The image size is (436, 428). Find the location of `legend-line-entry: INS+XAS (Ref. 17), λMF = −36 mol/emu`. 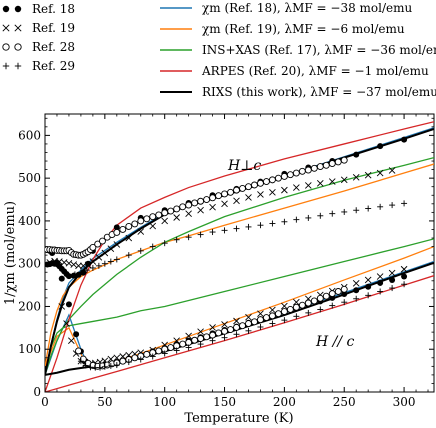

legend-line-entry: INS+XAS (Ref. 17), λMF = −36 mol/emu is located at coordinates (298, 50).